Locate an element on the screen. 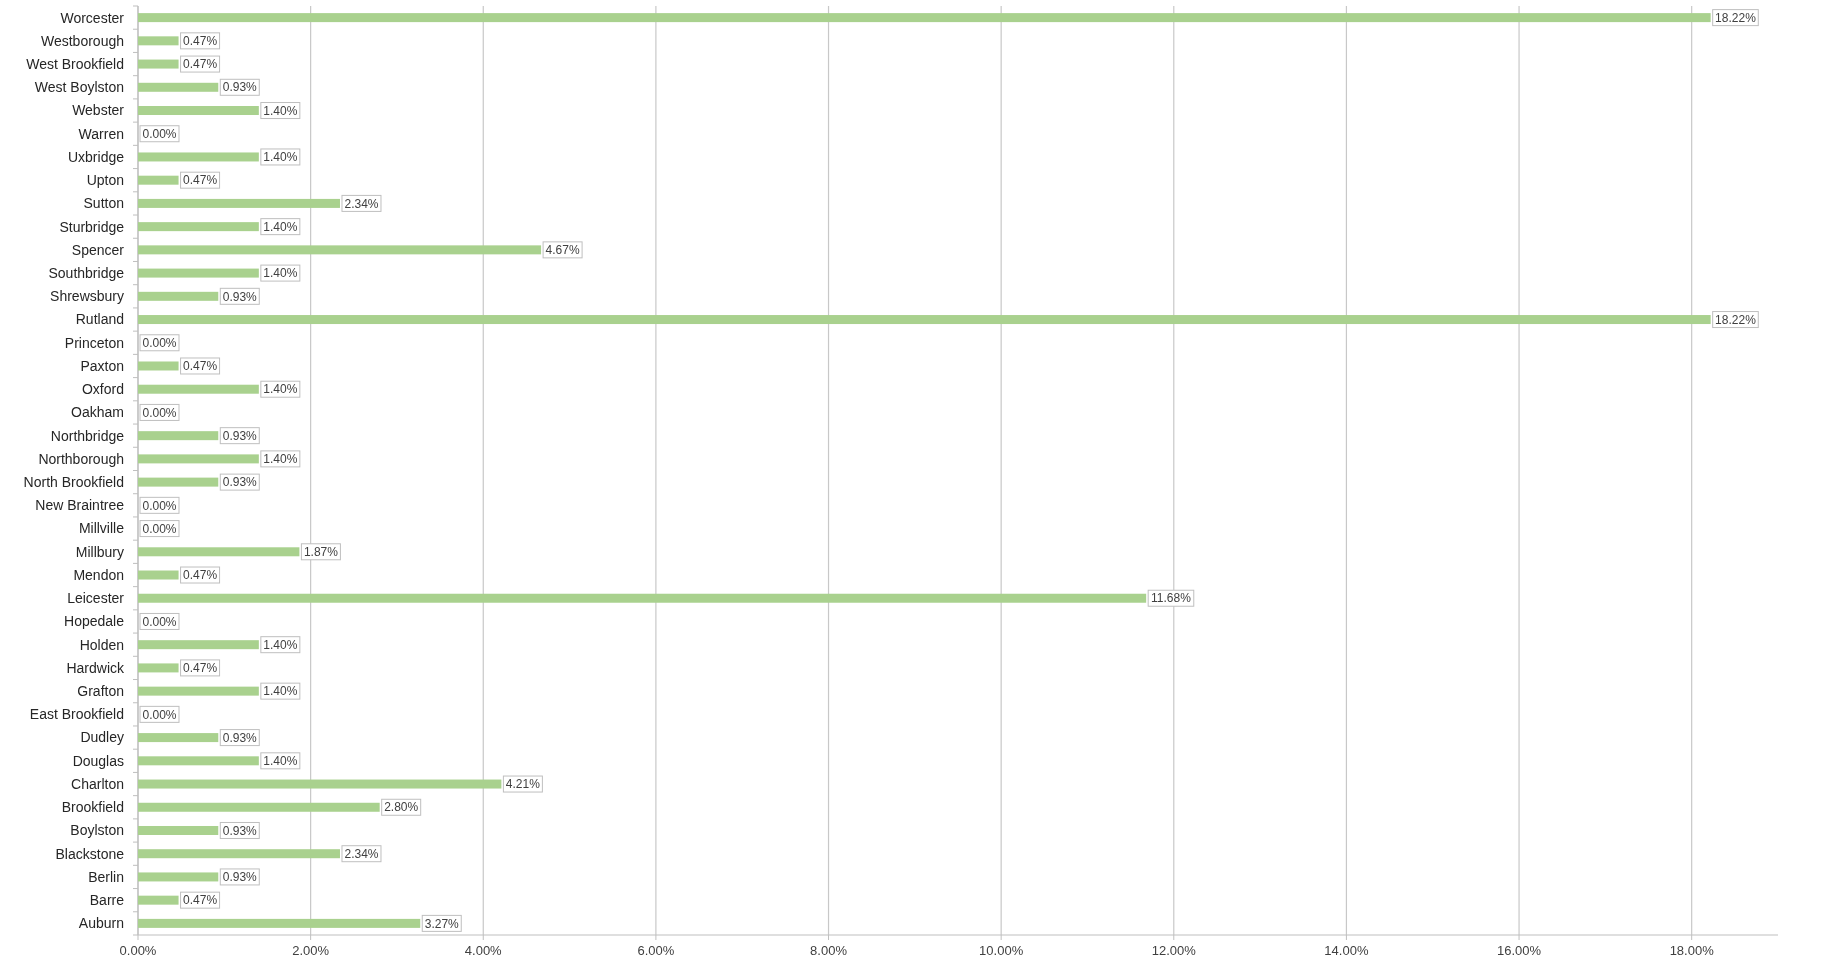 Image resolution: width=1837 pixels, height=969 pixels. y-tick-label: Brookfield is located at coordinates (92, 807).